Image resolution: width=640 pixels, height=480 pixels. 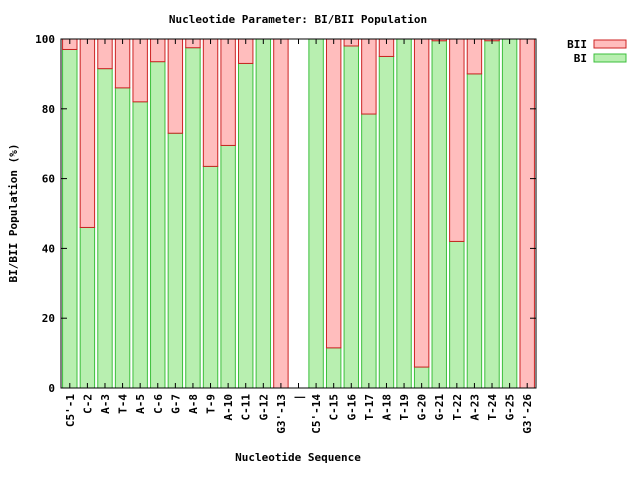 I want to click on x-tick-label-9: A-10, so click(x=228, y=407).